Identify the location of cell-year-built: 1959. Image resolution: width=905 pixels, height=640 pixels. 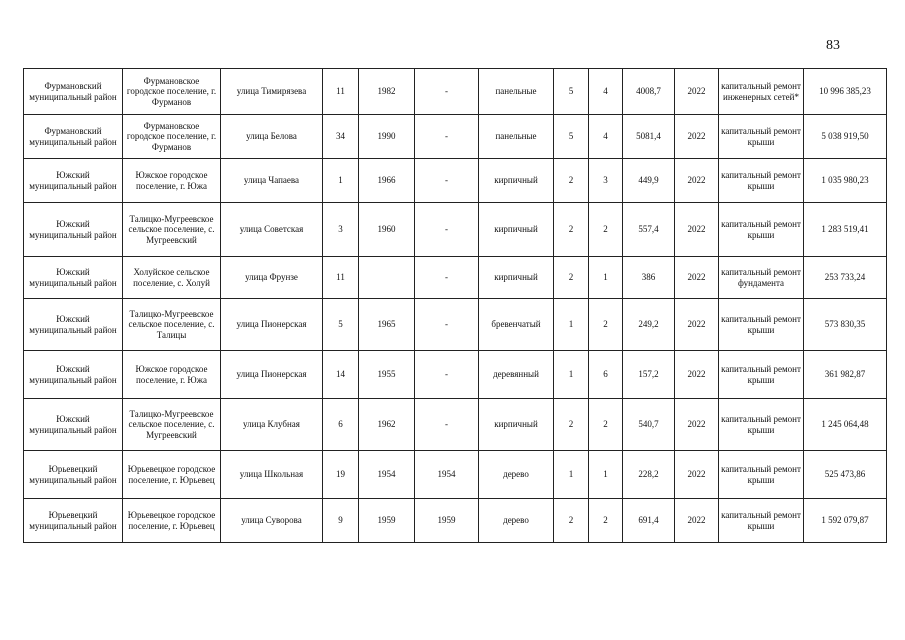
(386, 520).